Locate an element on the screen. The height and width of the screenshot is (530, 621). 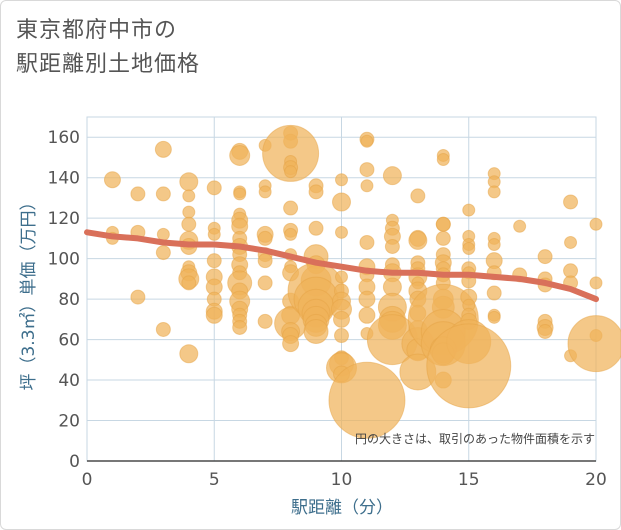
x-tick-label: 15 is located at coordinates (469, 480).